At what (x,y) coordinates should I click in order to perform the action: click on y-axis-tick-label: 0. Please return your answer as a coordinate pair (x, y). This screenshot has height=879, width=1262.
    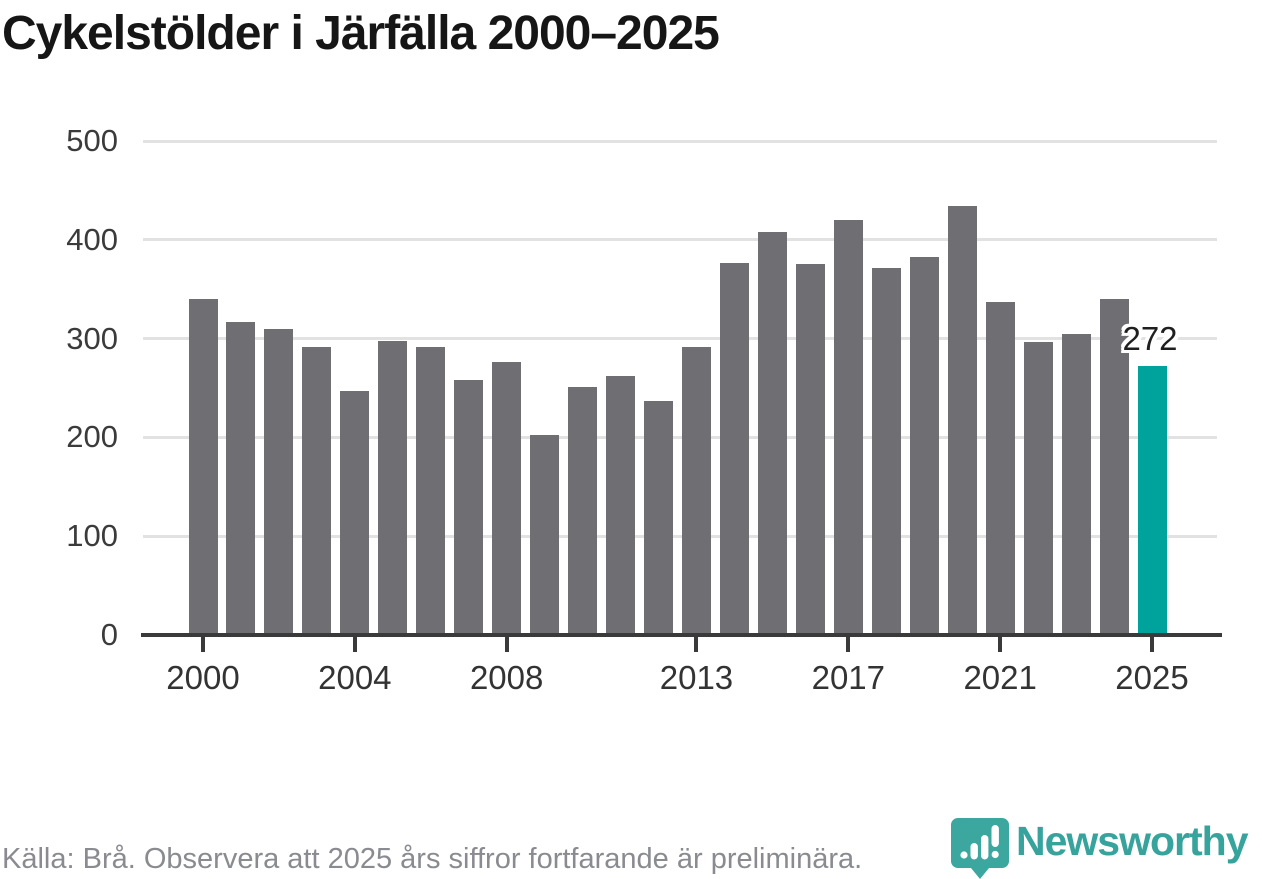
    Looking at the image, I should click on (109, 634).